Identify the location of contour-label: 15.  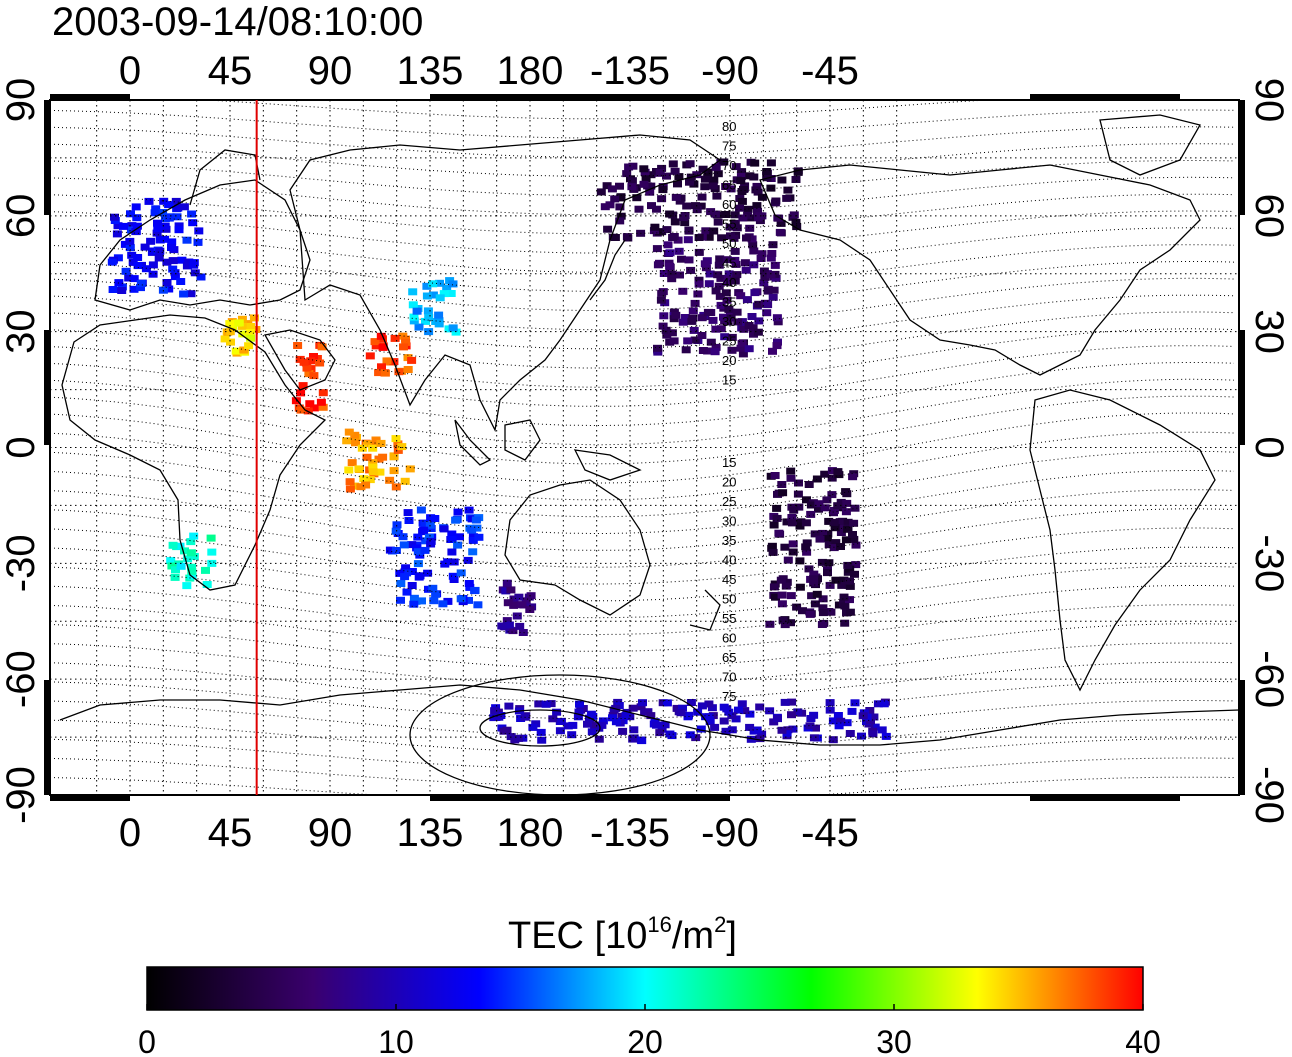
(729, 462).